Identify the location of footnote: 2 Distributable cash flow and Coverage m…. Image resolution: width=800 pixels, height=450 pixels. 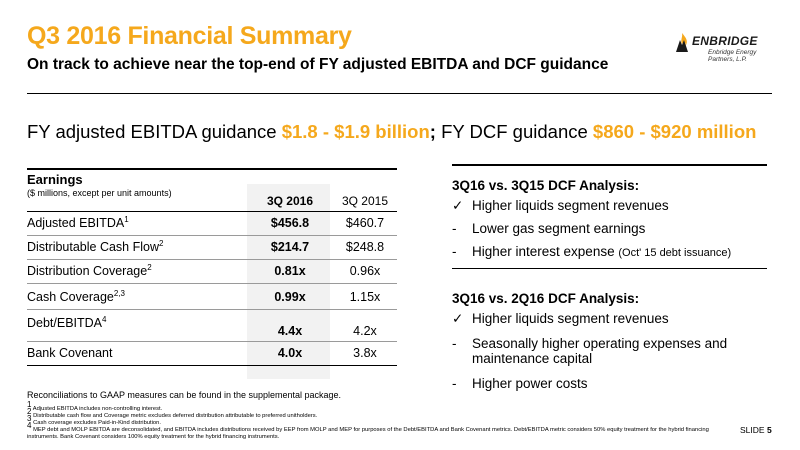
(172, 413).